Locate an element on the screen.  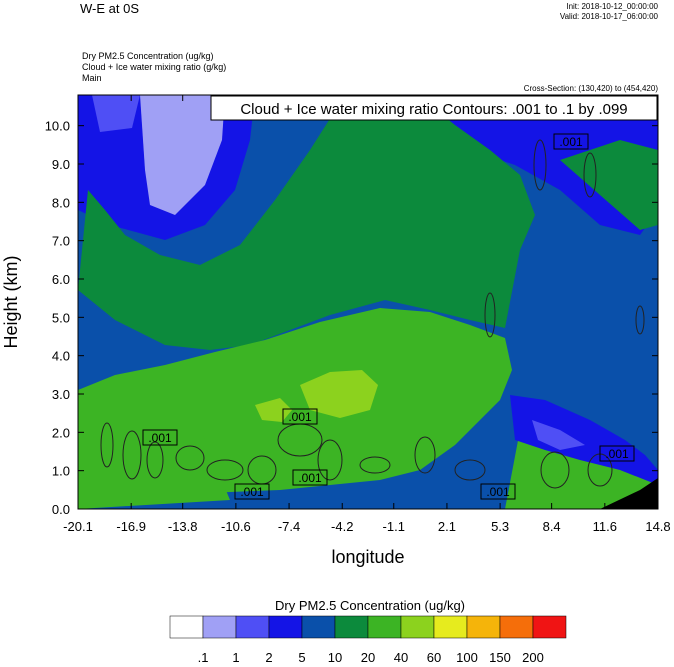
colorbar-level-label: 40 is located at coordinates (401, 657).